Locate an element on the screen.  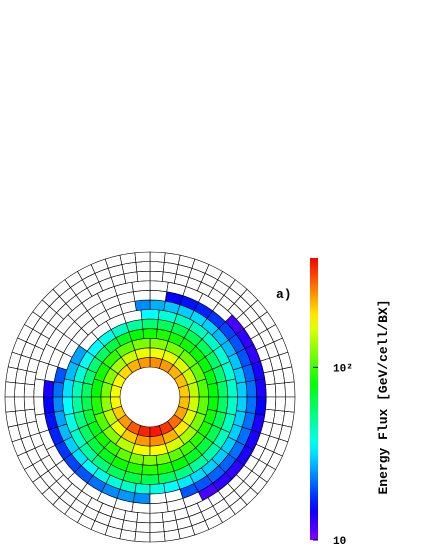
colorbar-tick-label: 10² is located at coordinates (343, 369).